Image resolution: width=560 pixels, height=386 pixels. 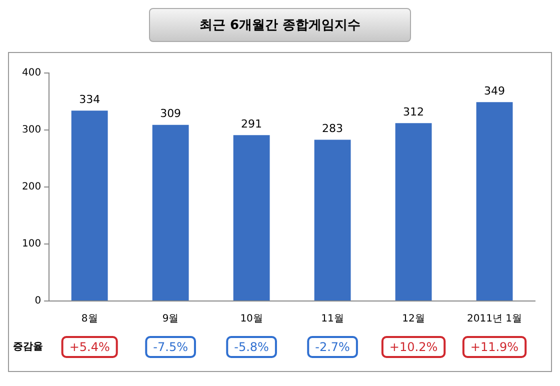 What do you see at coordinates (494, 319) in the screenshot?
I see `x-tick-label: 2011년 1월` at bounding box center [494, 319].